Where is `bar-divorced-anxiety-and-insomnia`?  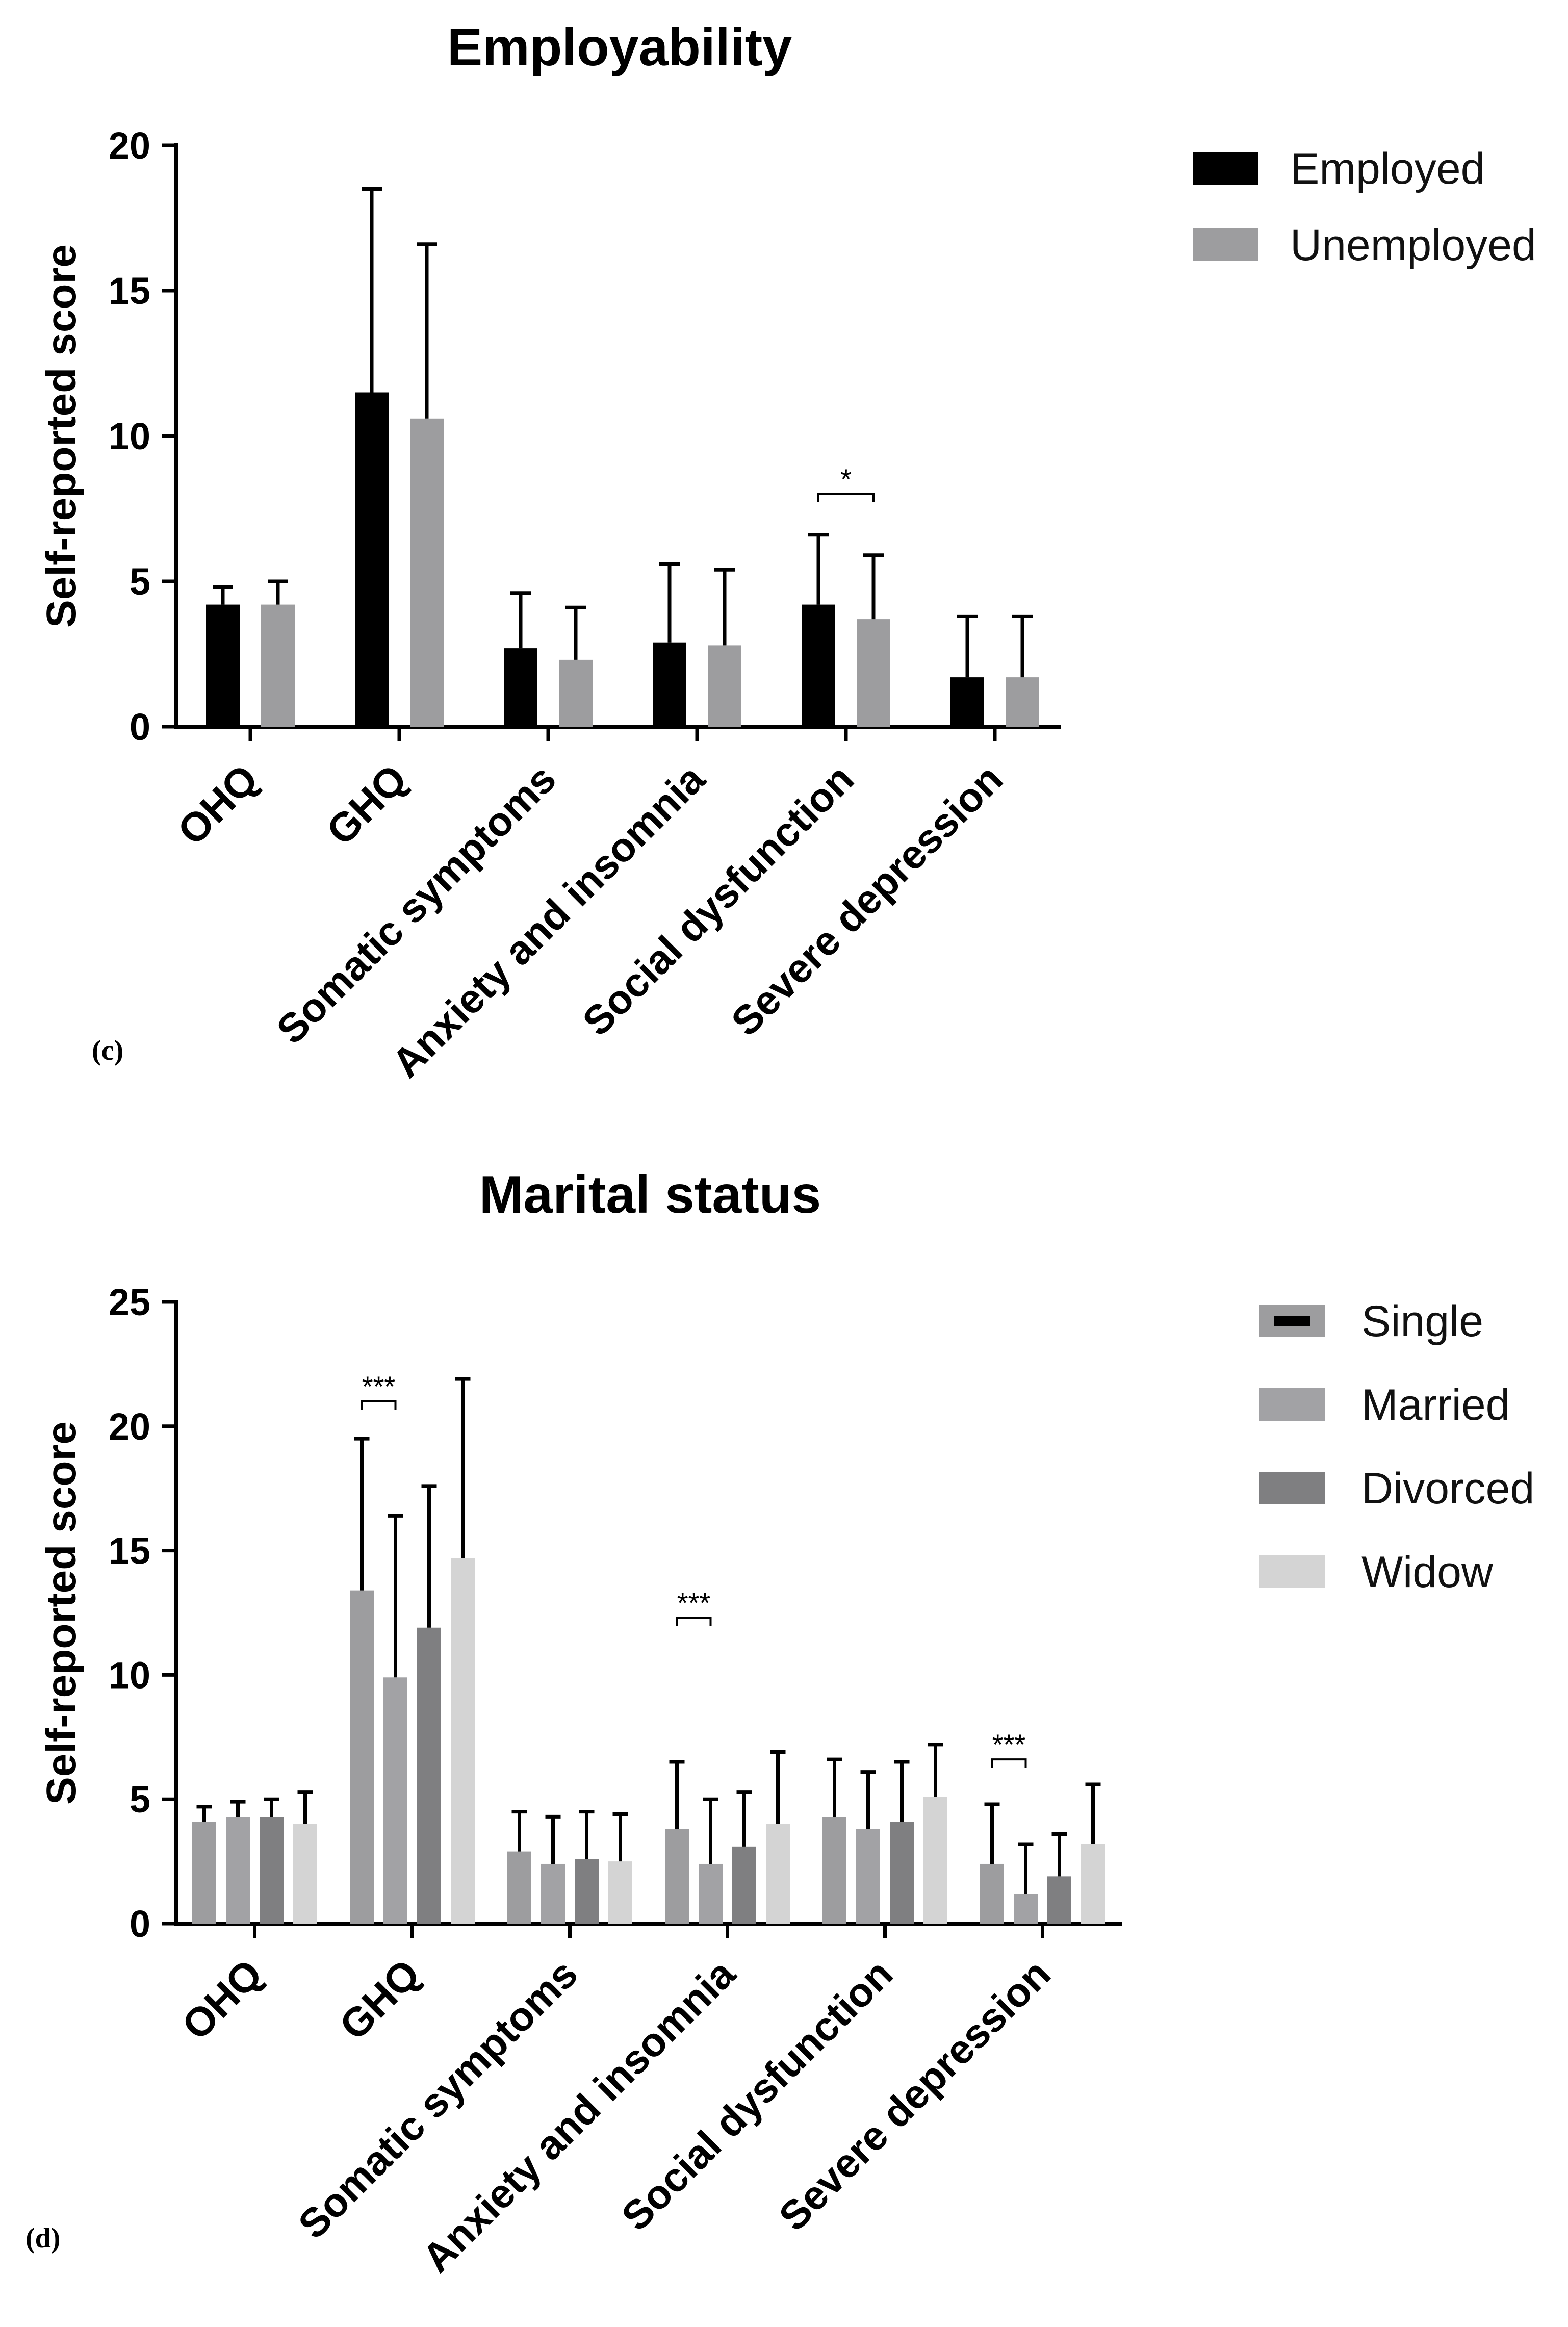 bar-divorced-anxiety-and-insomnia is located at coordinates (744, 1885).